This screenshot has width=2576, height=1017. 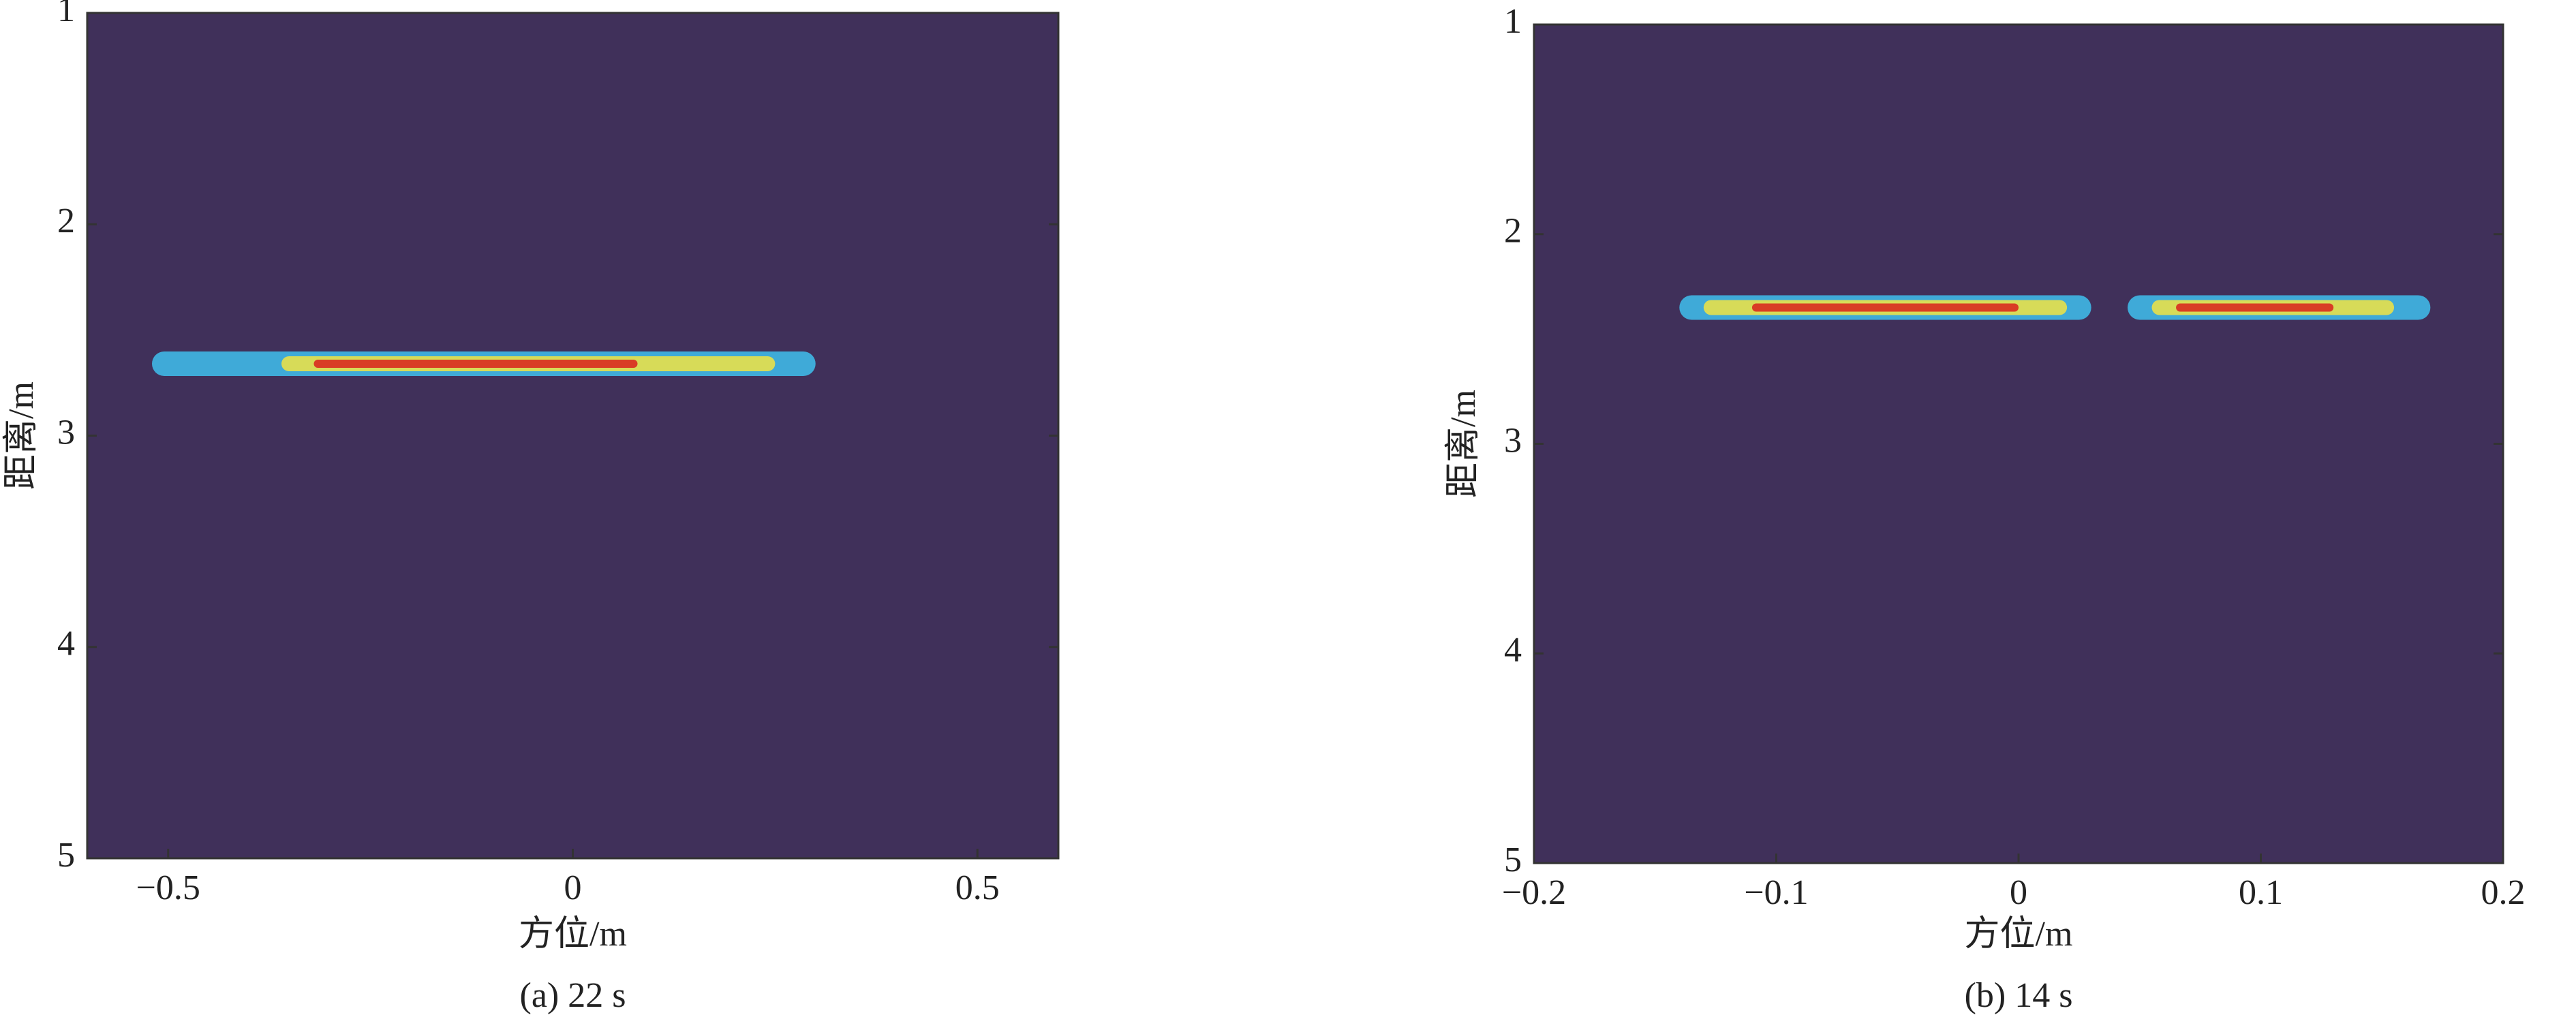 What do you see at coordinates (2503, 893) in the screenshot?
I see `x-tick-label: 0.2` at bounding box center [2503, 893].